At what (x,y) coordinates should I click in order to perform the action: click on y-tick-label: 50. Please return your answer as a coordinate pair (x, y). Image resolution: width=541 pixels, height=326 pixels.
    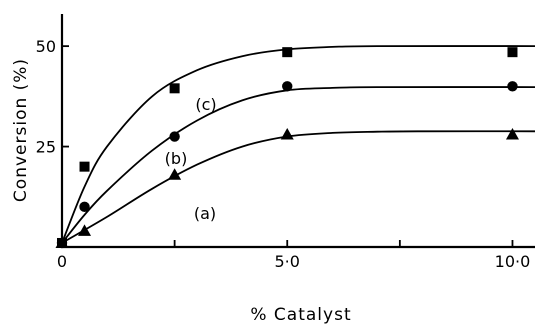
    Looking at the image, I should click on (46, 46).